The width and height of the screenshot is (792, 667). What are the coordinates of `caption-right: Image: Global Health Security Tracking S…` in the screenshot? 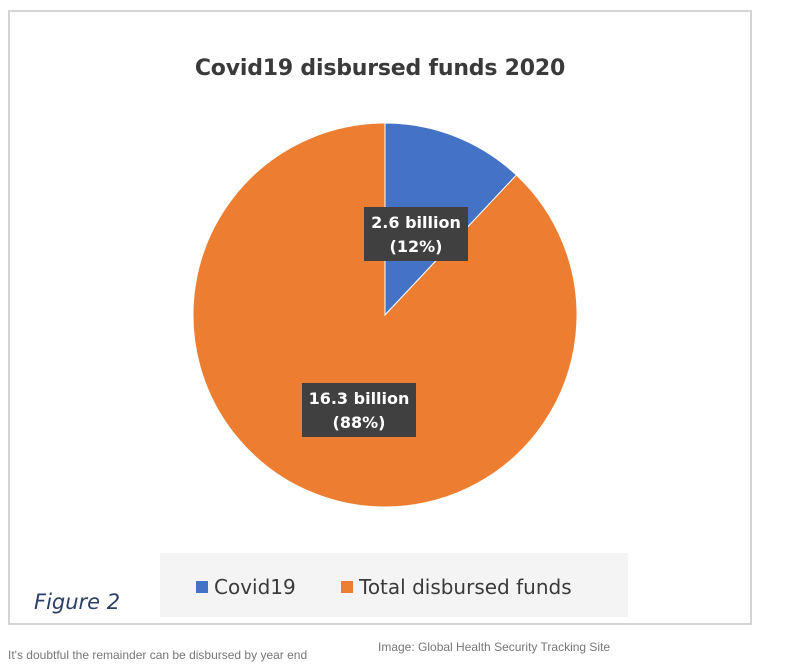 It's located at (494, 647).